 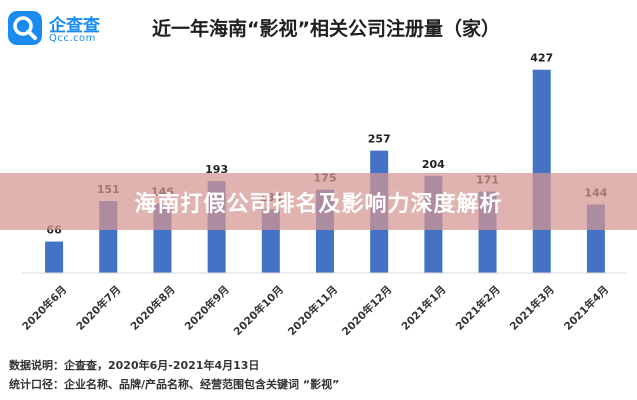 I want to click on x-tick-label-3: 2020年8月, so click(x=153, y=308).